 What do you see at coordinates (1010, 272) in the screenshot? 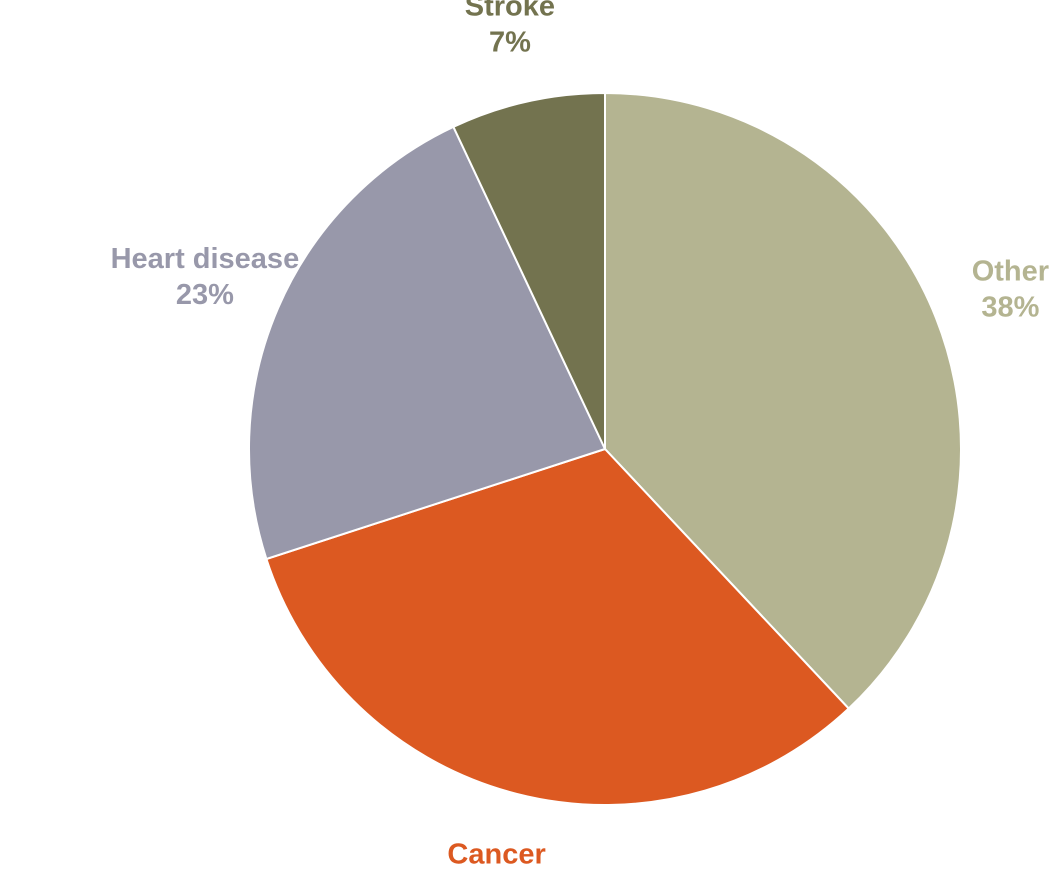
I see `pie-label-name: Other` at bounding box center [1010, 272].